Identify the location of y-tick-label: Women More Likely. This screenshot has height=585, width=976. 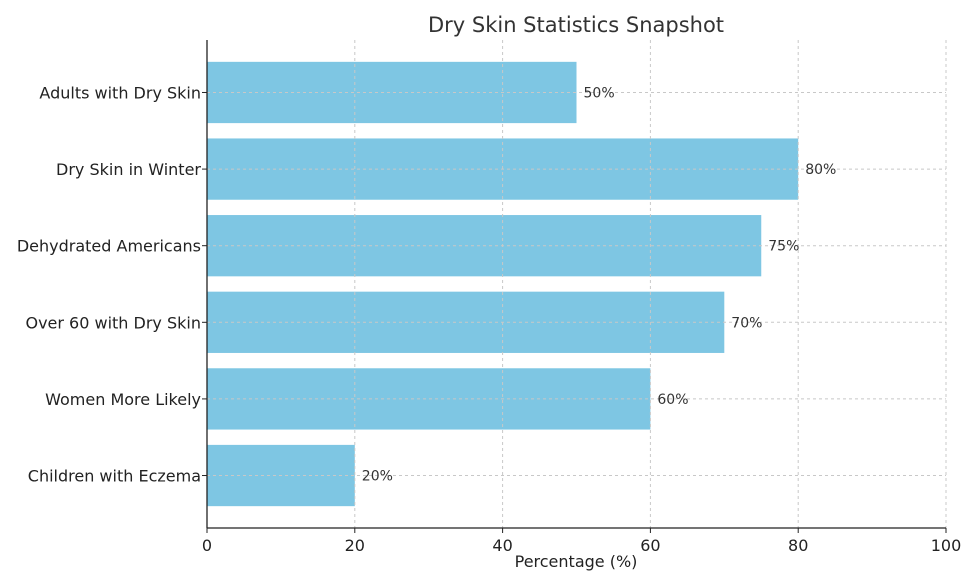
(123, 399).